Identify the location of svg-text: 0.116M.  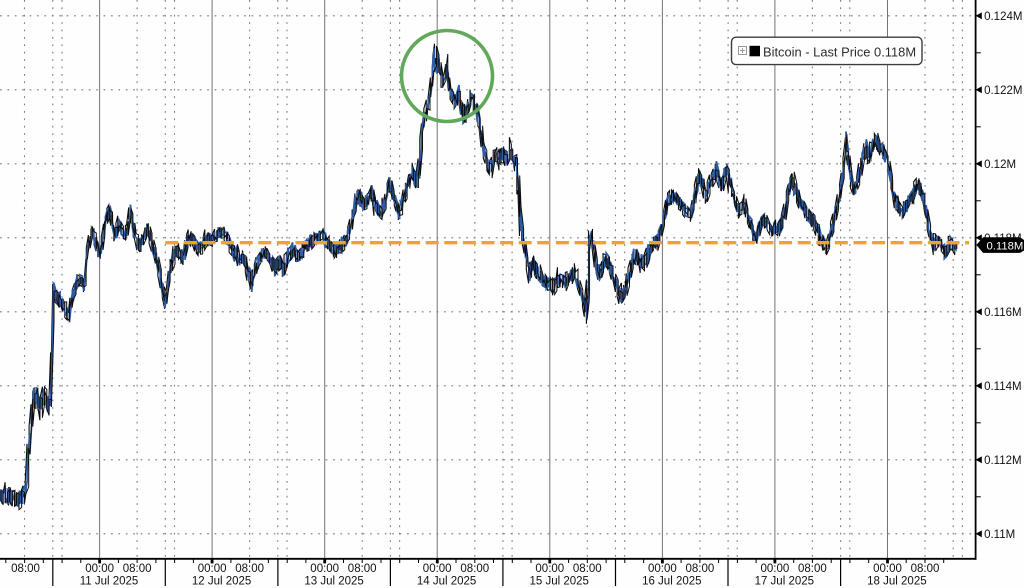
(1003, 313).